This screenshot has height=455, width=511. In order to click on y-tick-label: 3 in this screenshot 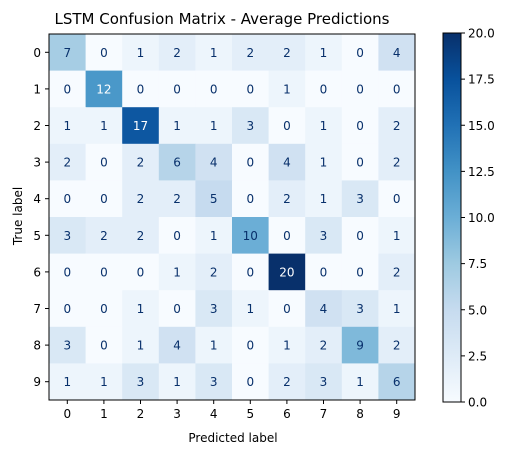, I will do `click(37, 163)`.